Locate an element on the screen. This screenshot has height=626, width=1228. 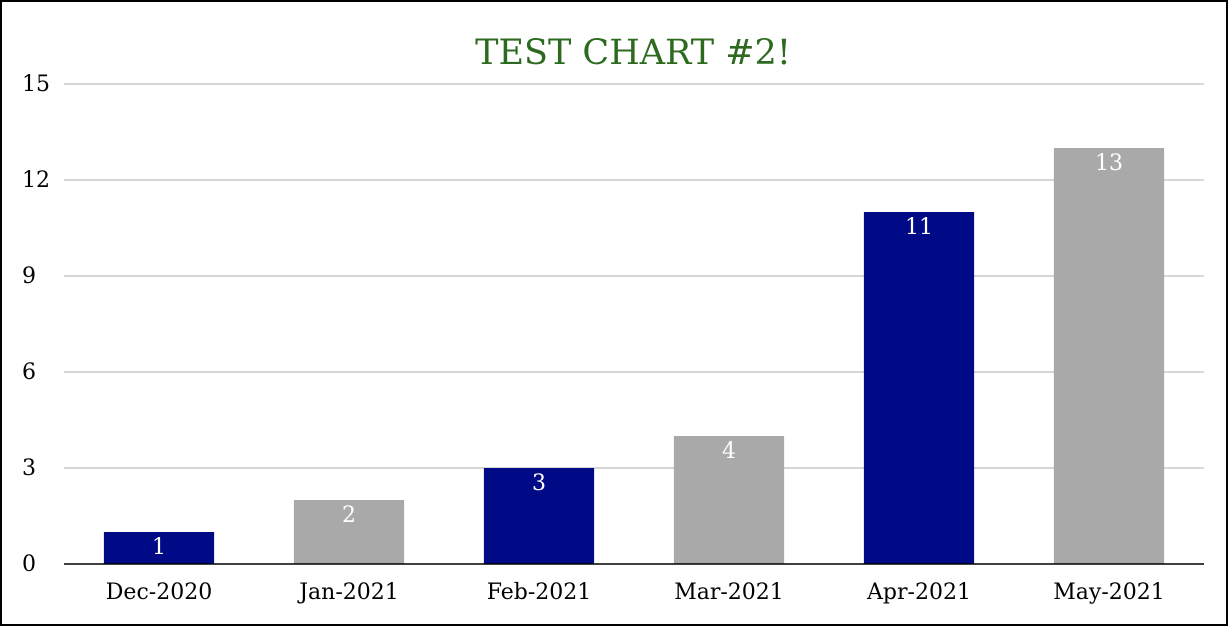
y-tick-label: 6 is located at coordinates (29, 372).